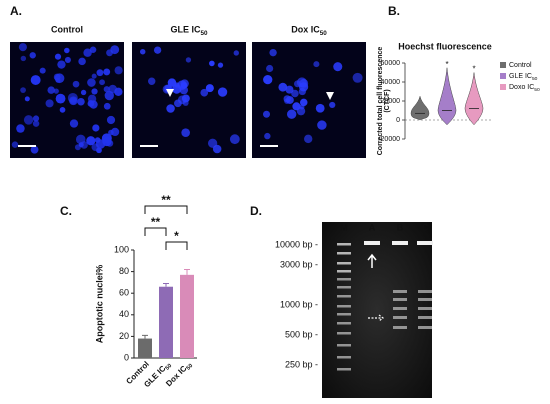  Describe the element at coordinates (391, 63) in the screenshot. I see `y-tick-label: 60000` at that location.